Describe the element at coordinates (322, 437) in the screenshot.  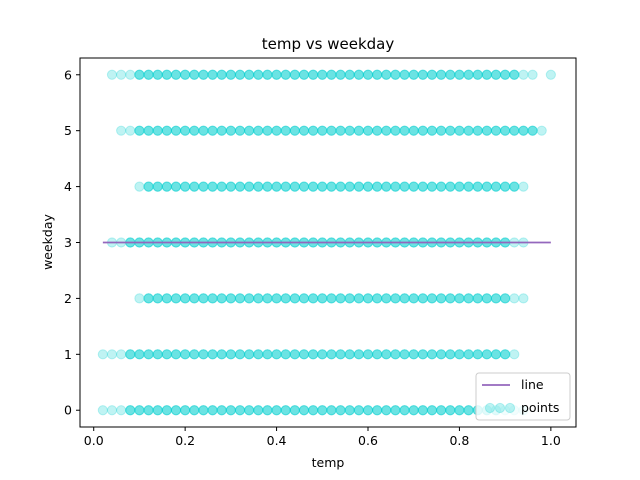
I see `x-axis: 0.0 0.2 0.4 0.6 0.8 1.0` at that location.